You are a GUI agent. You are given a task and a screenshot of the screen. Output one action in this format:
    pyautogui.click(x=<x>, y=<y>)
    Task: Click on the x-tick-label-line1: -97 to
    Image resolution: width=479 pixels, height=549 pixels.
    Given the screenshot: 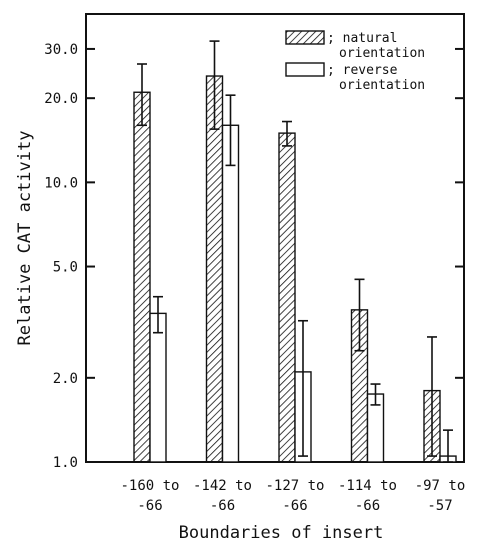 What is the action you would take?
    pyautogui.click(x=440, y=486)
    